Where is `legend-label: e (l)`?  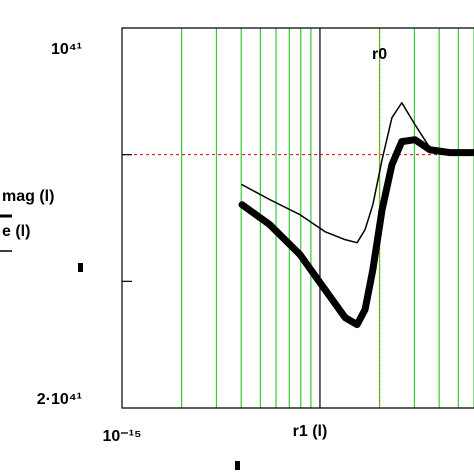 legend-label: e (l) is located at coordinates (16, 231).